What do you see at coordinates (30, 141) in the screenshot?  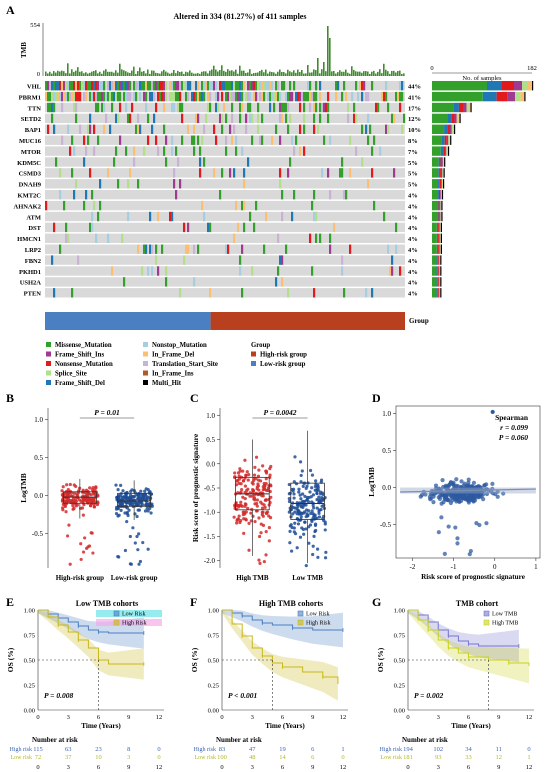 I see `gene-label: MUC16` at bounding box center [30, 141].